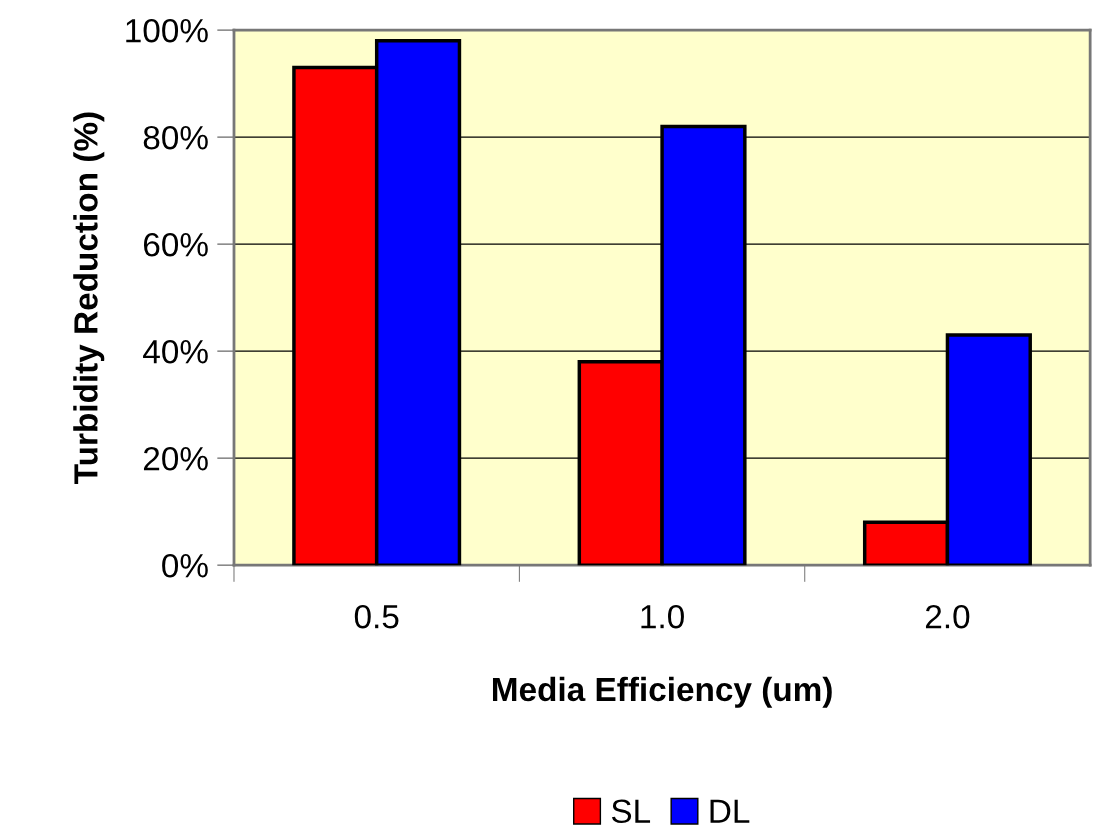 The width and height of the screenshot is (1109, 836). What do you see at coordinates (175, 244) in the screenshot?
I see `y-tick-label: 60%` at bounding box center [175, 244].